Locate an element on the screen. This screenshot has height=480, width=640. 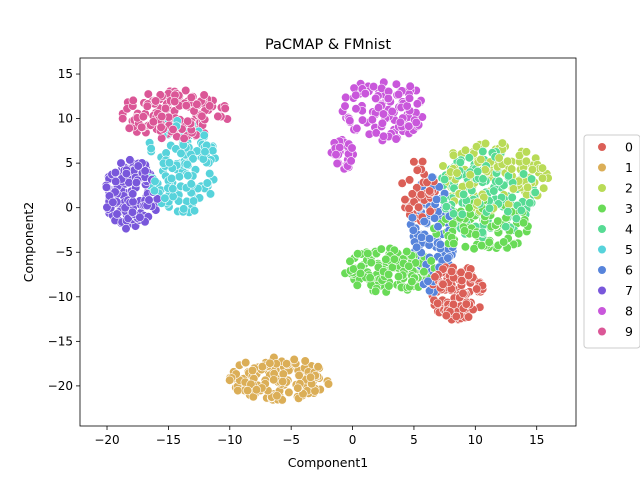
y-tick-label: −5 is located at coordinates (64, 252).